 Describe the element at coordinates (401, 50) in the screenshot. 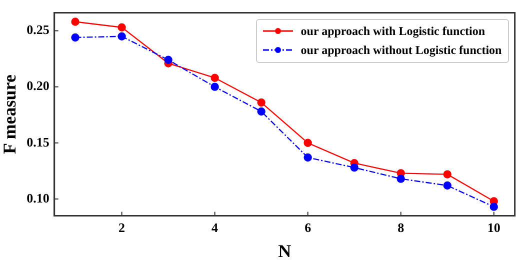

I see `legend-label: our approach without Logistic function` at that location.